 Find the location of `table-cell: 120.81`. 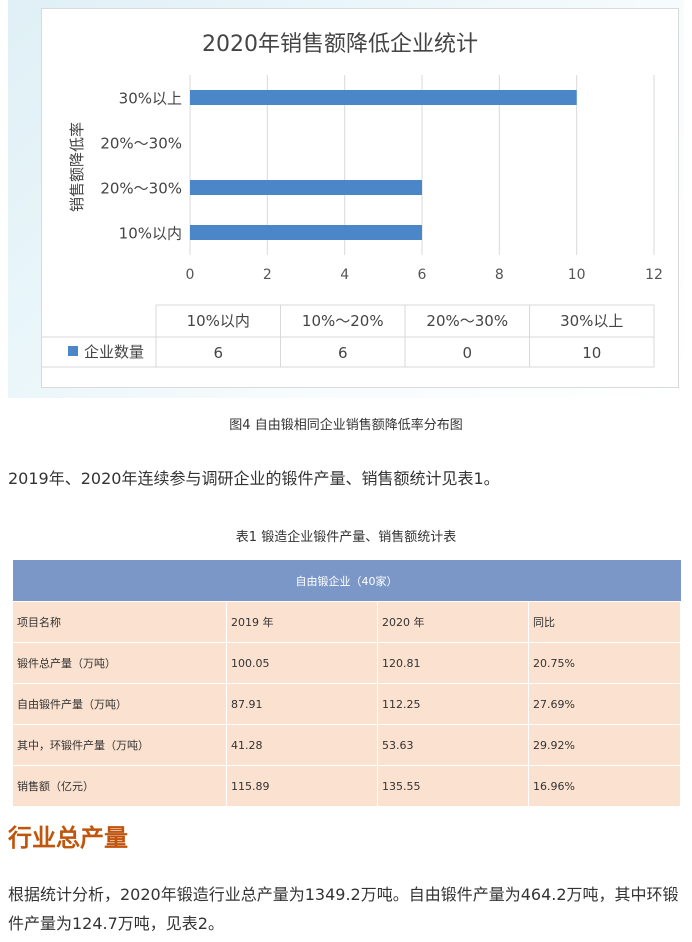

table-cell: 120.81 is located at coordinates (453, 663).